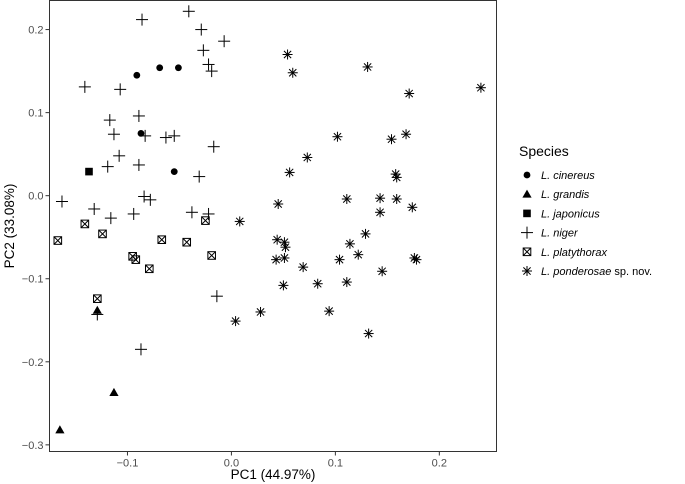  Describe the element at coordinates (33, 363) in the screenshot. I see `y-tick-label: −0.2` at that location.